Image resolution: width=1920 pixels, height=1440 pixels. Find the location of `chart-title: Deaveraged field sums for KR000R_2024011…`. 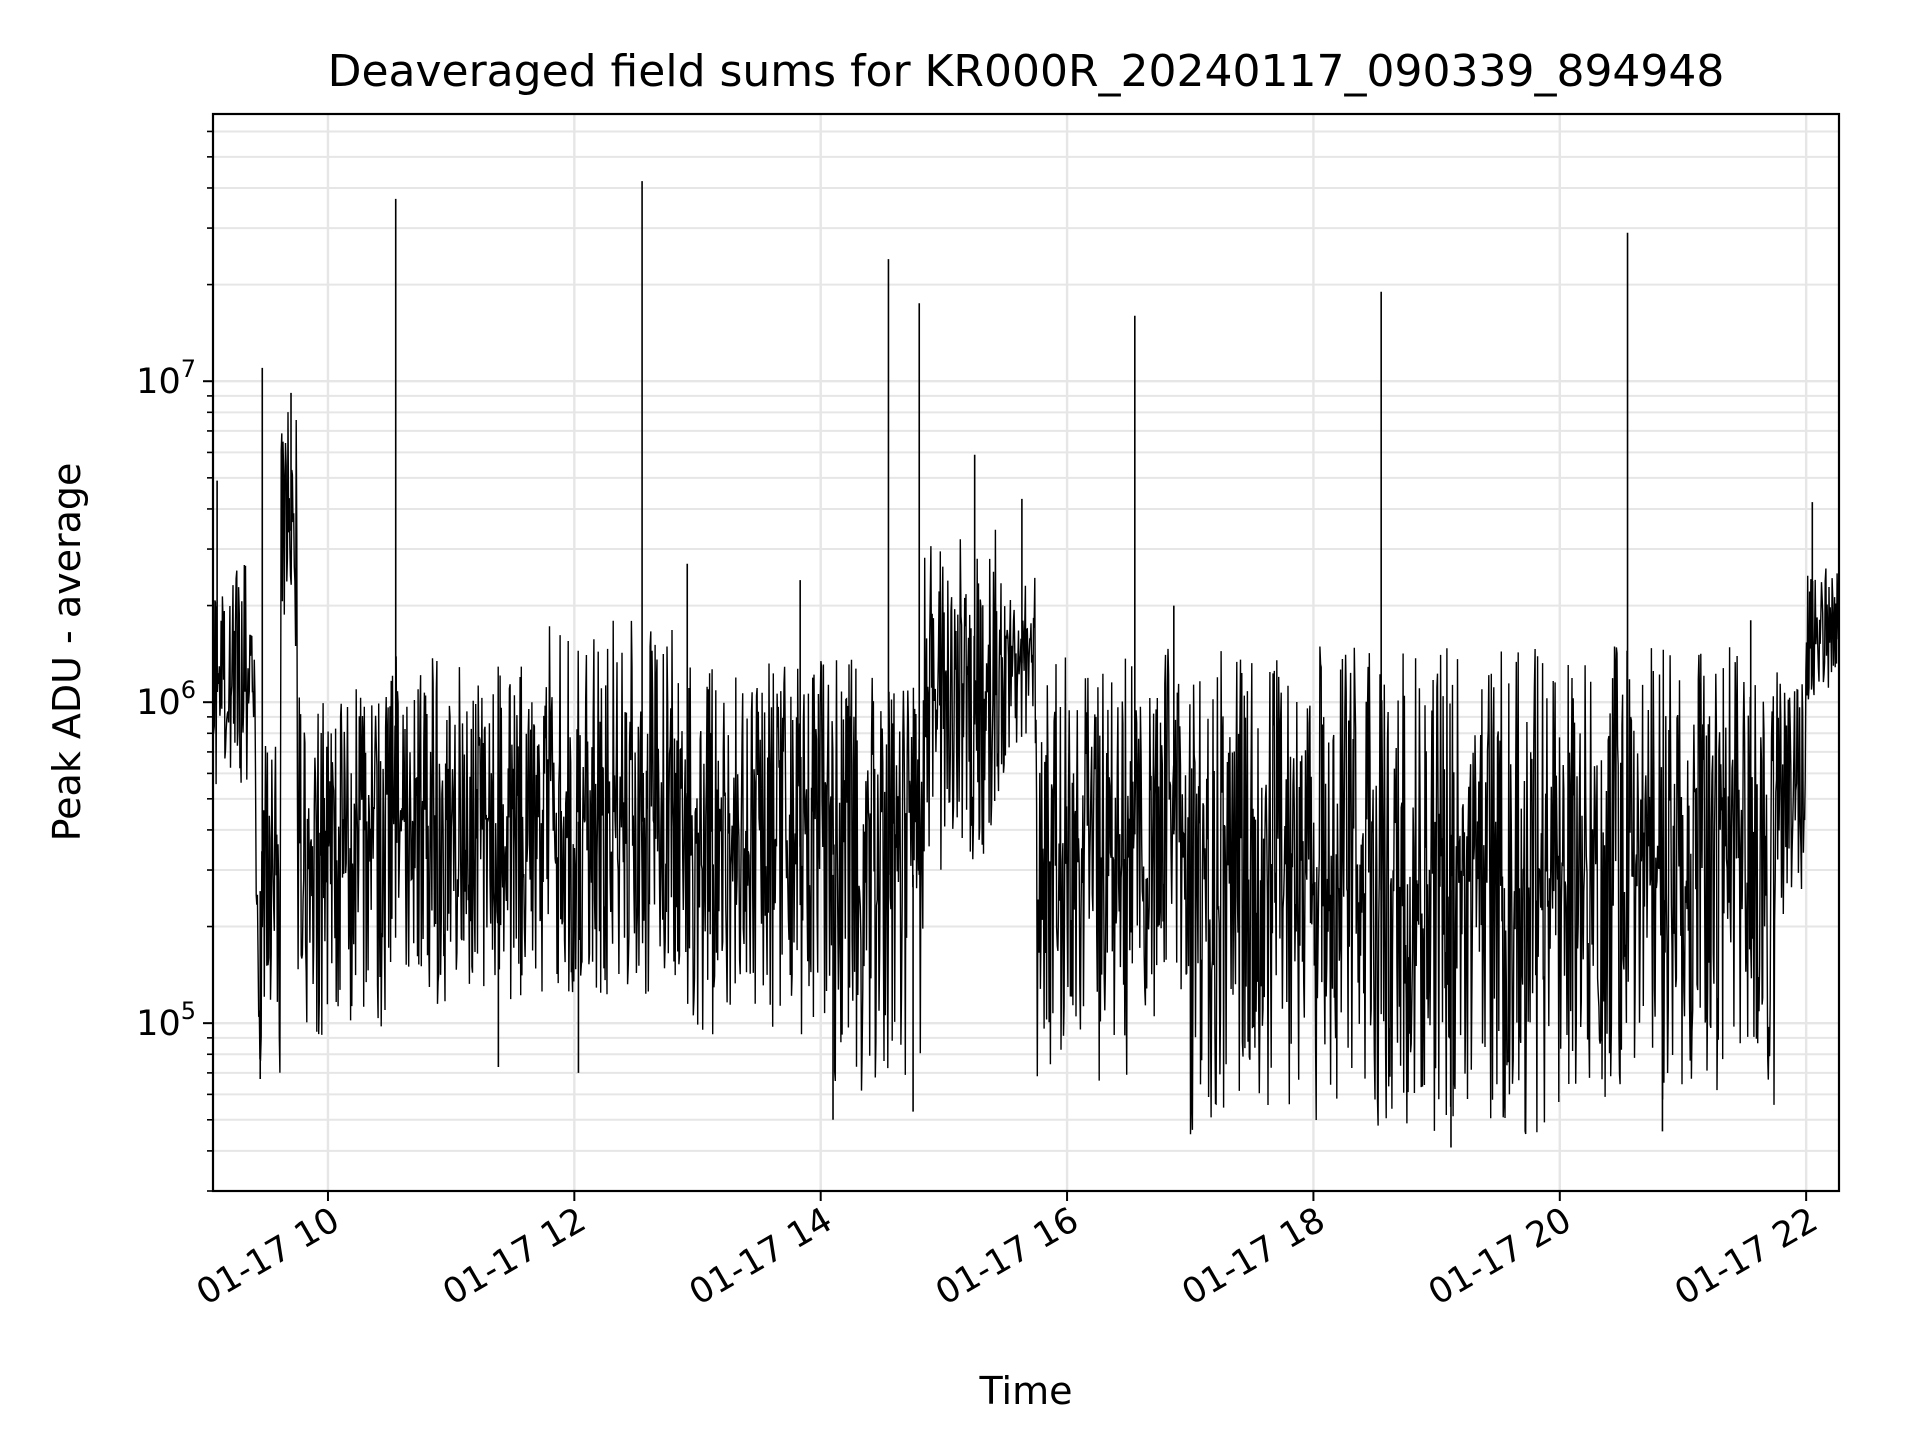

chart-title: Deaveraged field sums for KR000R_2024011… is located at coordinates (1026, 71).